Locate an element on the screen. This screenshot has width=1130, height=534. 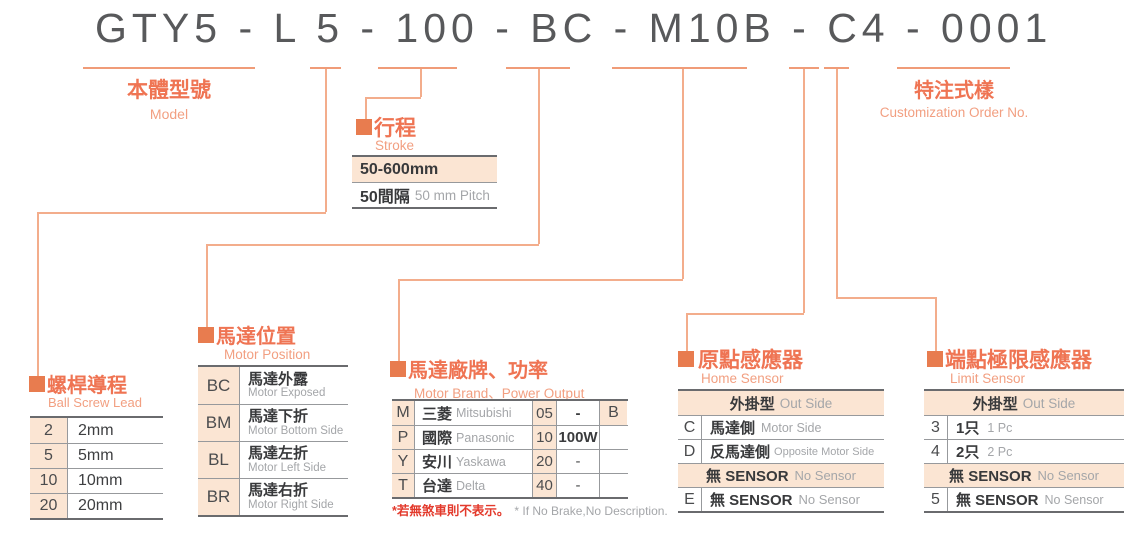
connector-lead-v1 is located at coordinates (326, 140).